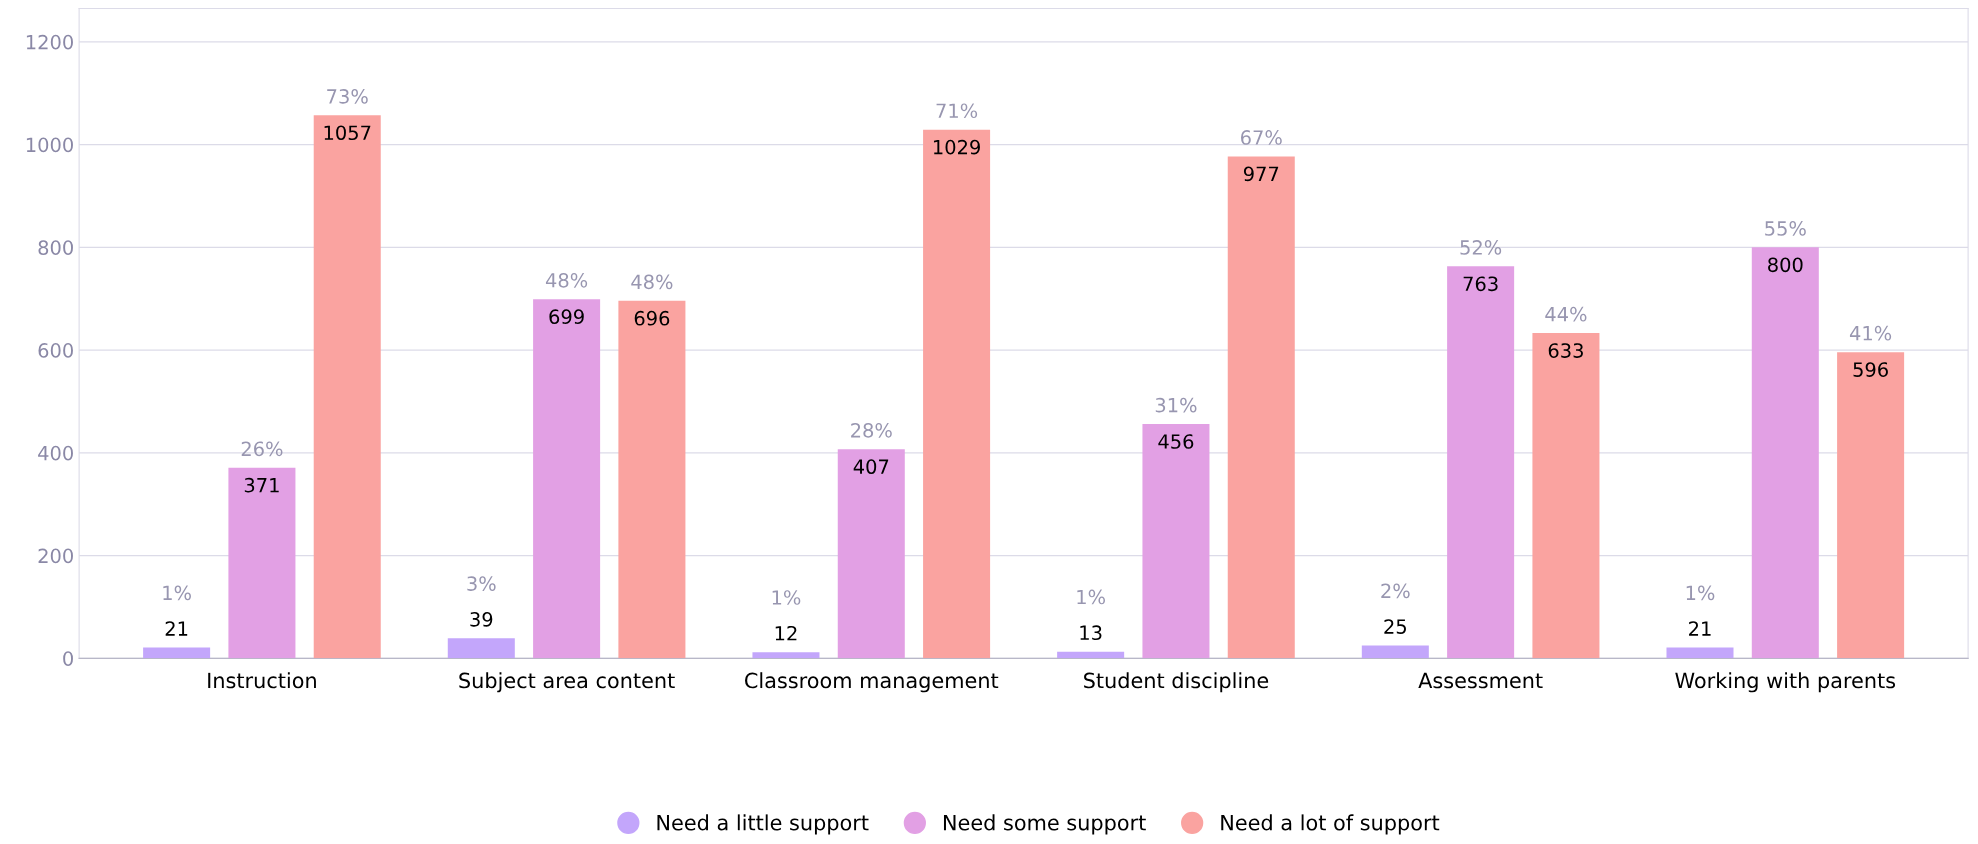 This screenshot has height=844, width=1978. I want to click on y-tick-label: 0, so click(68, 658).